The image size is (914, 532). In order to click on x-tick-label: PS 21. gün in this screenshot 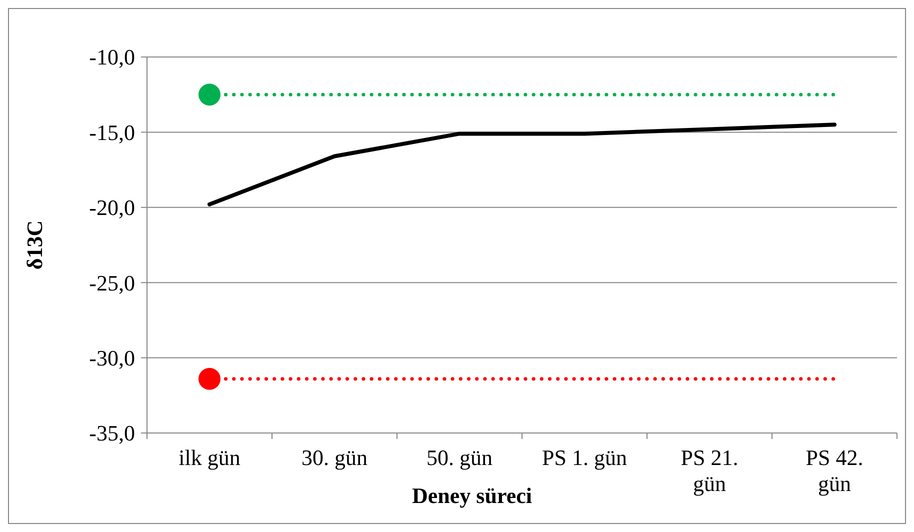, I will do `click(709, 470)`.